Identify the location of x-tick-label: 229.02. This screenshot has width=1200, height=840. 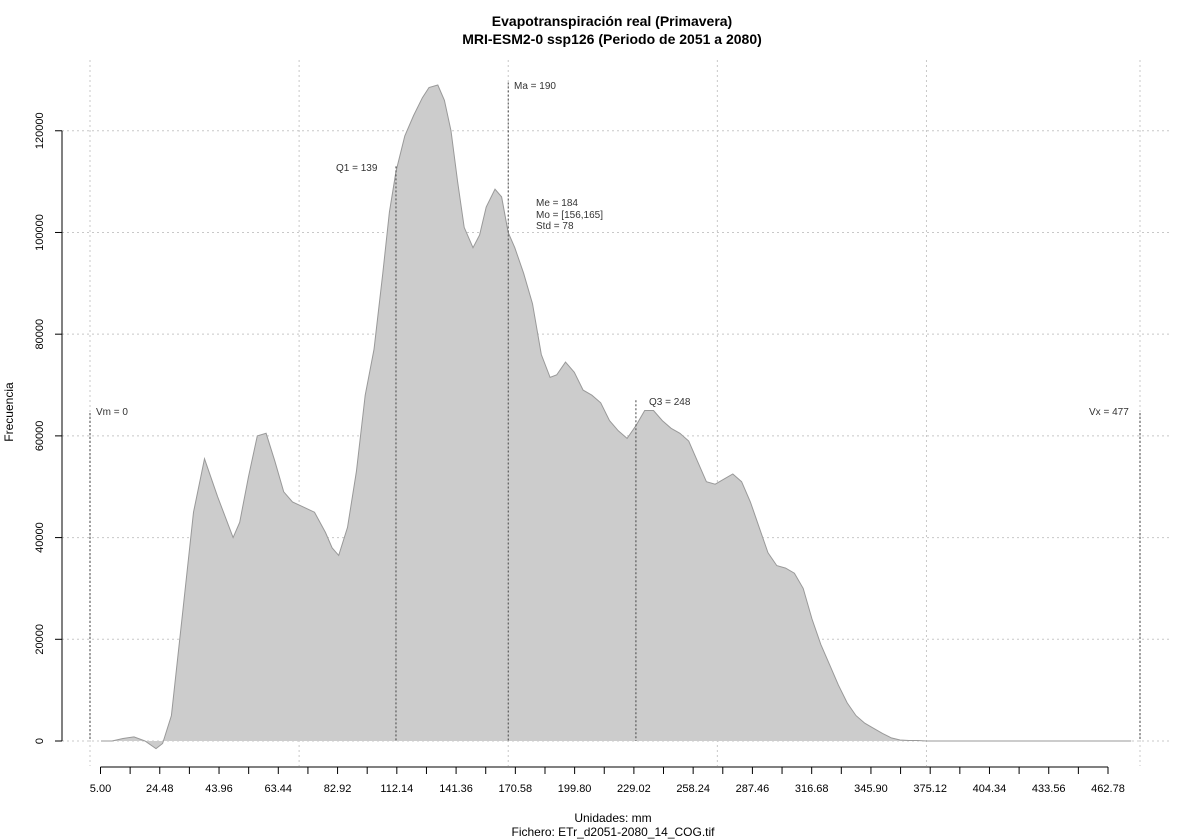
(634, 789).